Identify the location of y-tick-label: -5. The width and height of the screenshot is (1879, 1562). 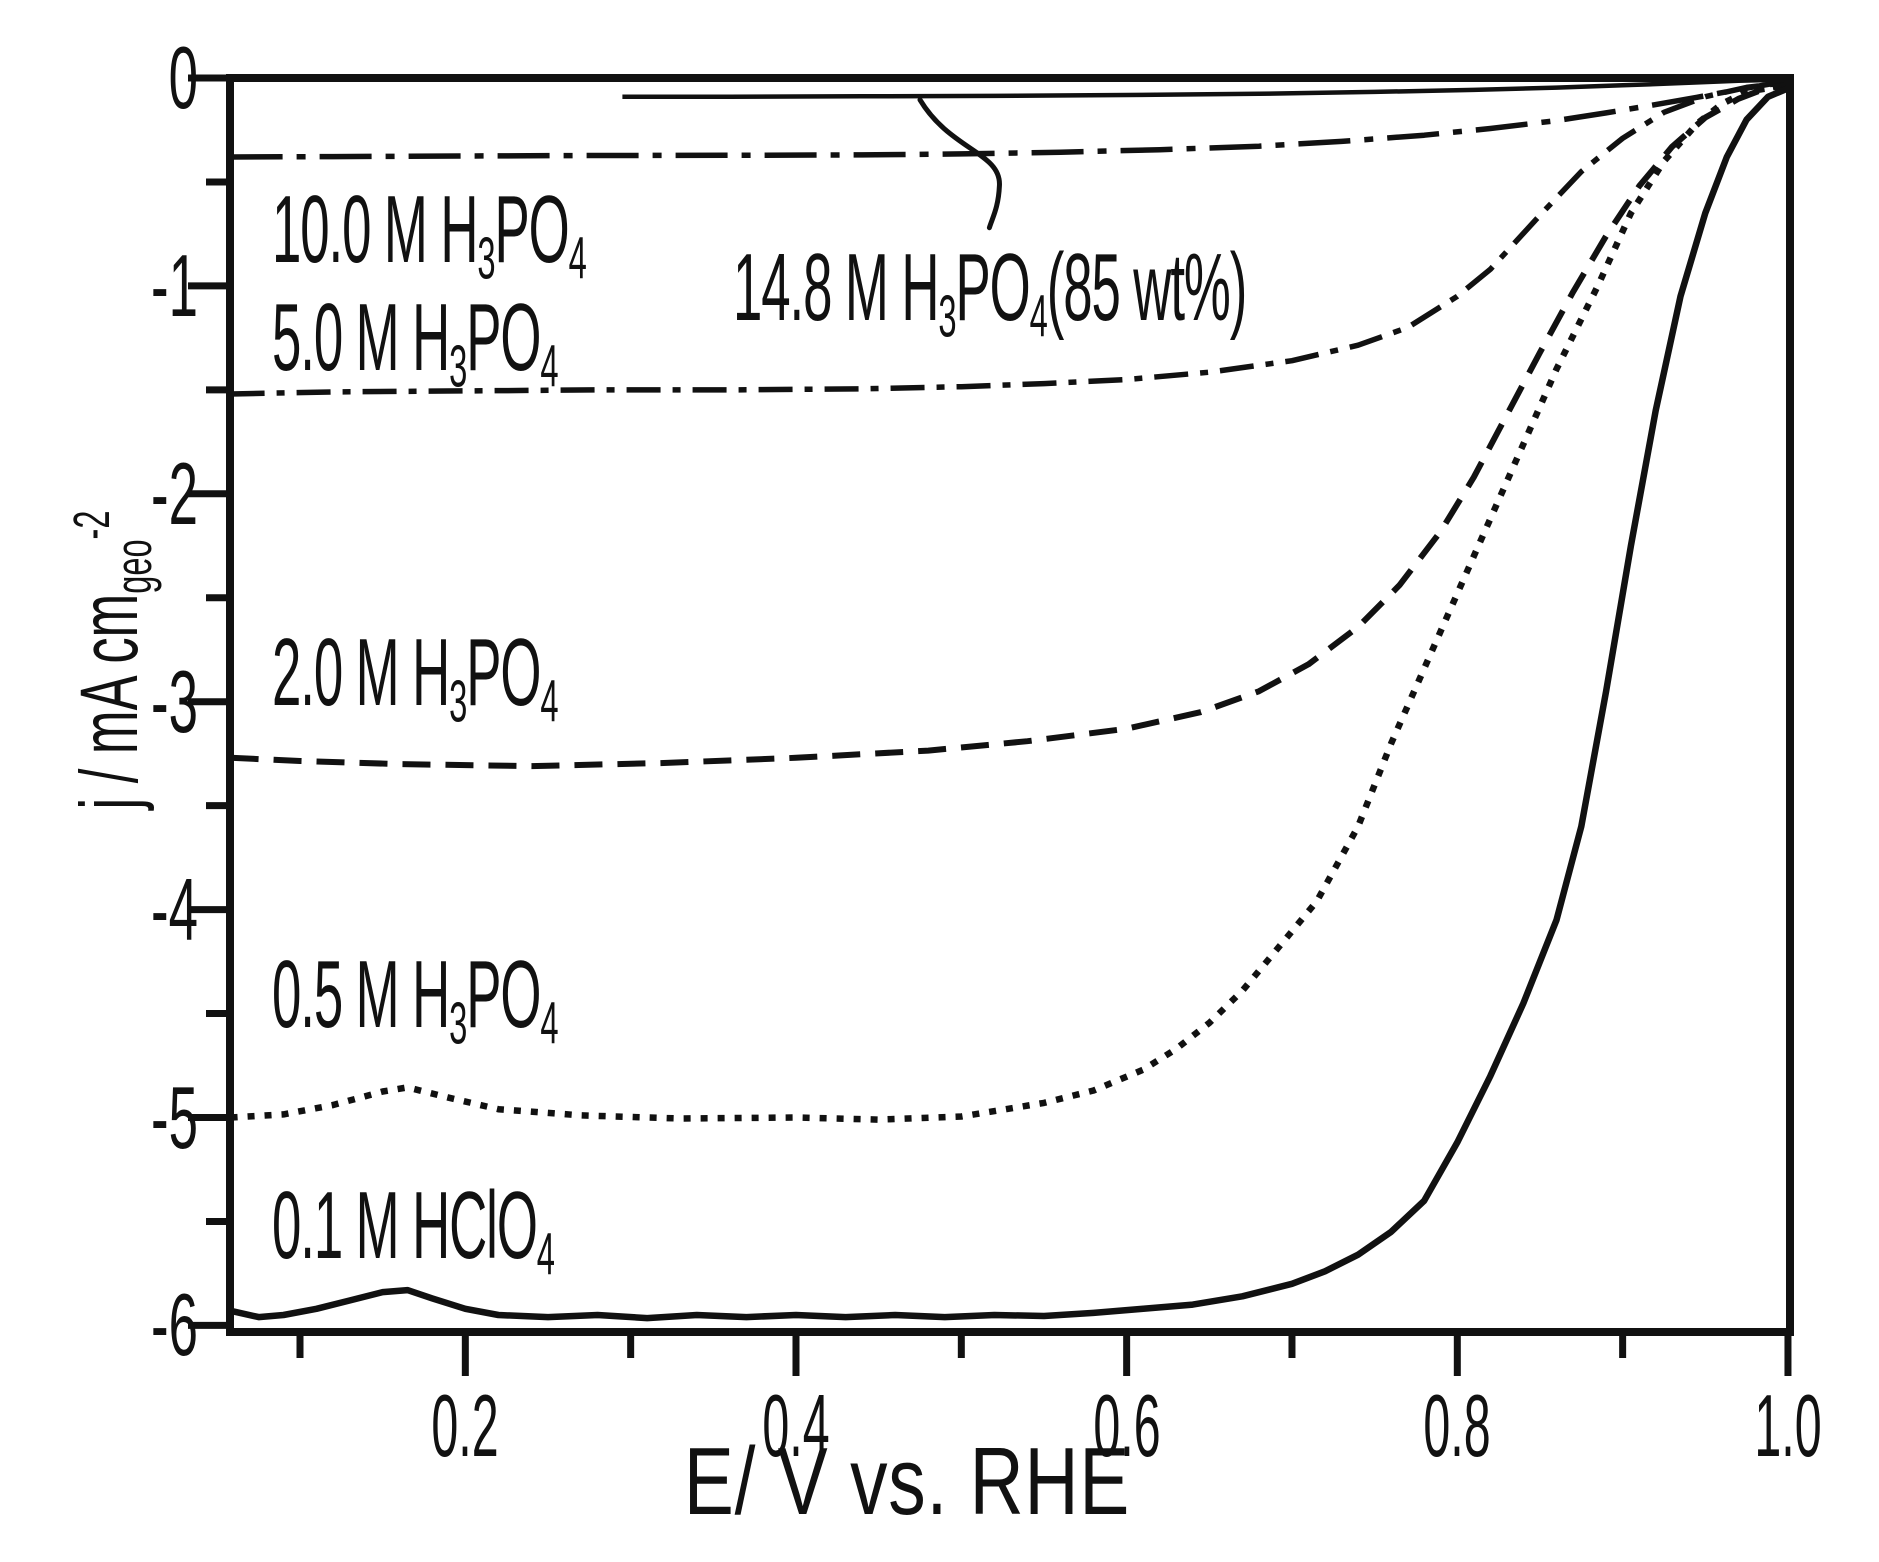
(174, 1117).